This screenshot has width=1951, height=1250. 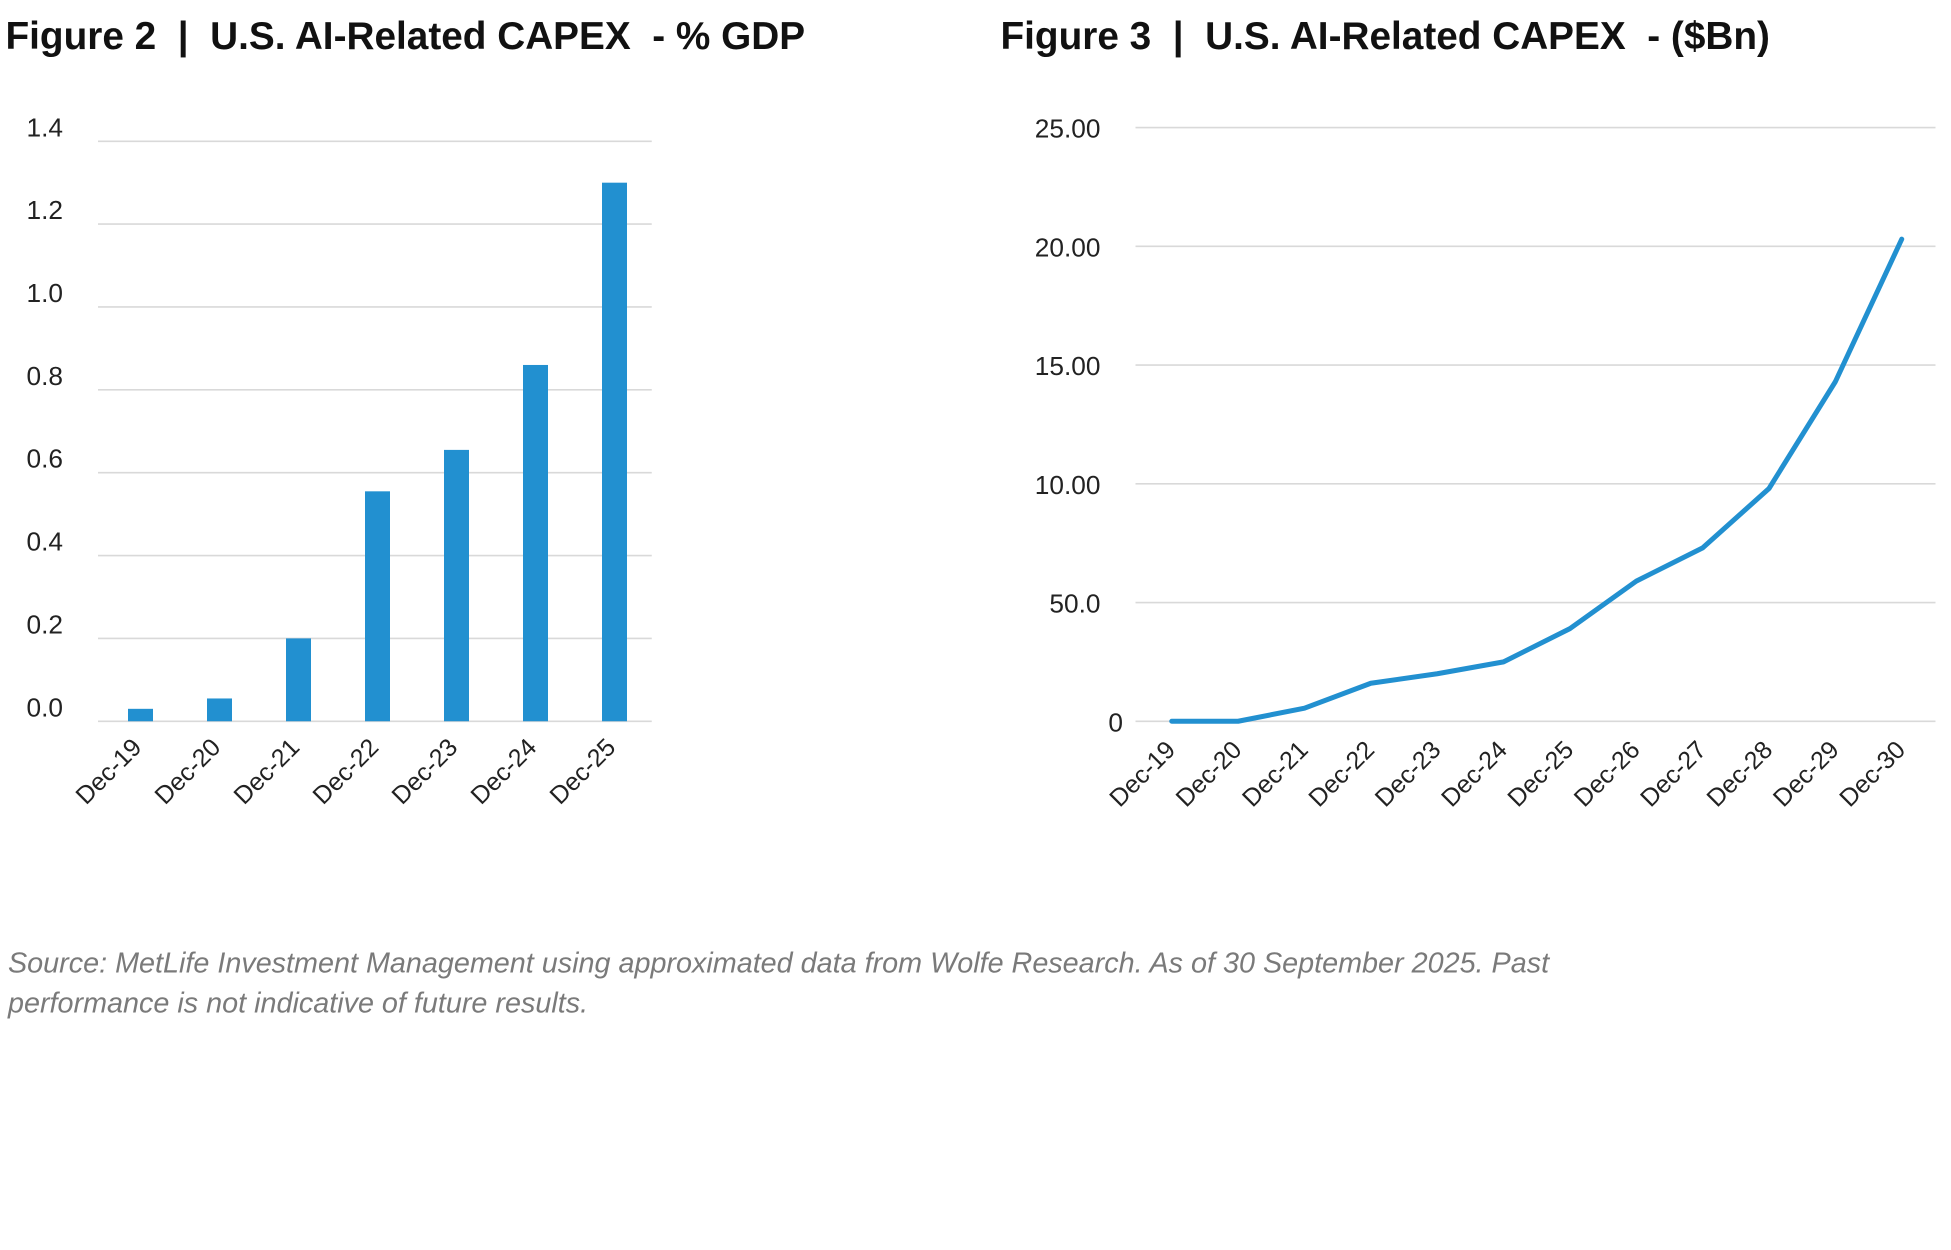 I want to click on y-tick-label: 1.0, so click(x=45, y=293).